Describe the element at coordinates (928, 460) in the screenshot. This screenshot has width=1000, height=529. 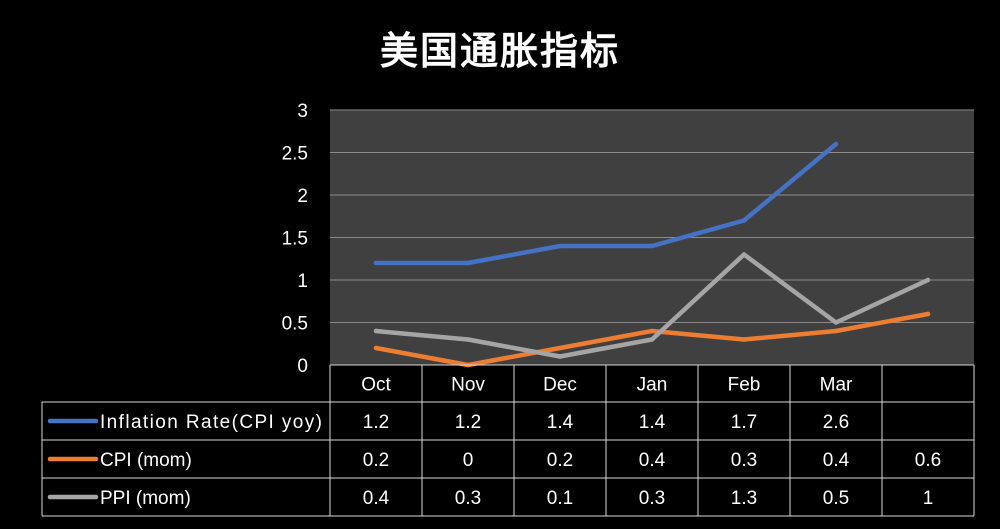
I see `data-table-value: 0.6` at that location.